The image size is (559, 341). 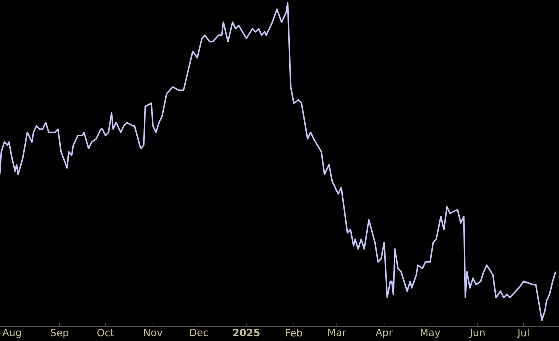 I want to click on x-tick-label: Jun, so click(x=477, y=333).